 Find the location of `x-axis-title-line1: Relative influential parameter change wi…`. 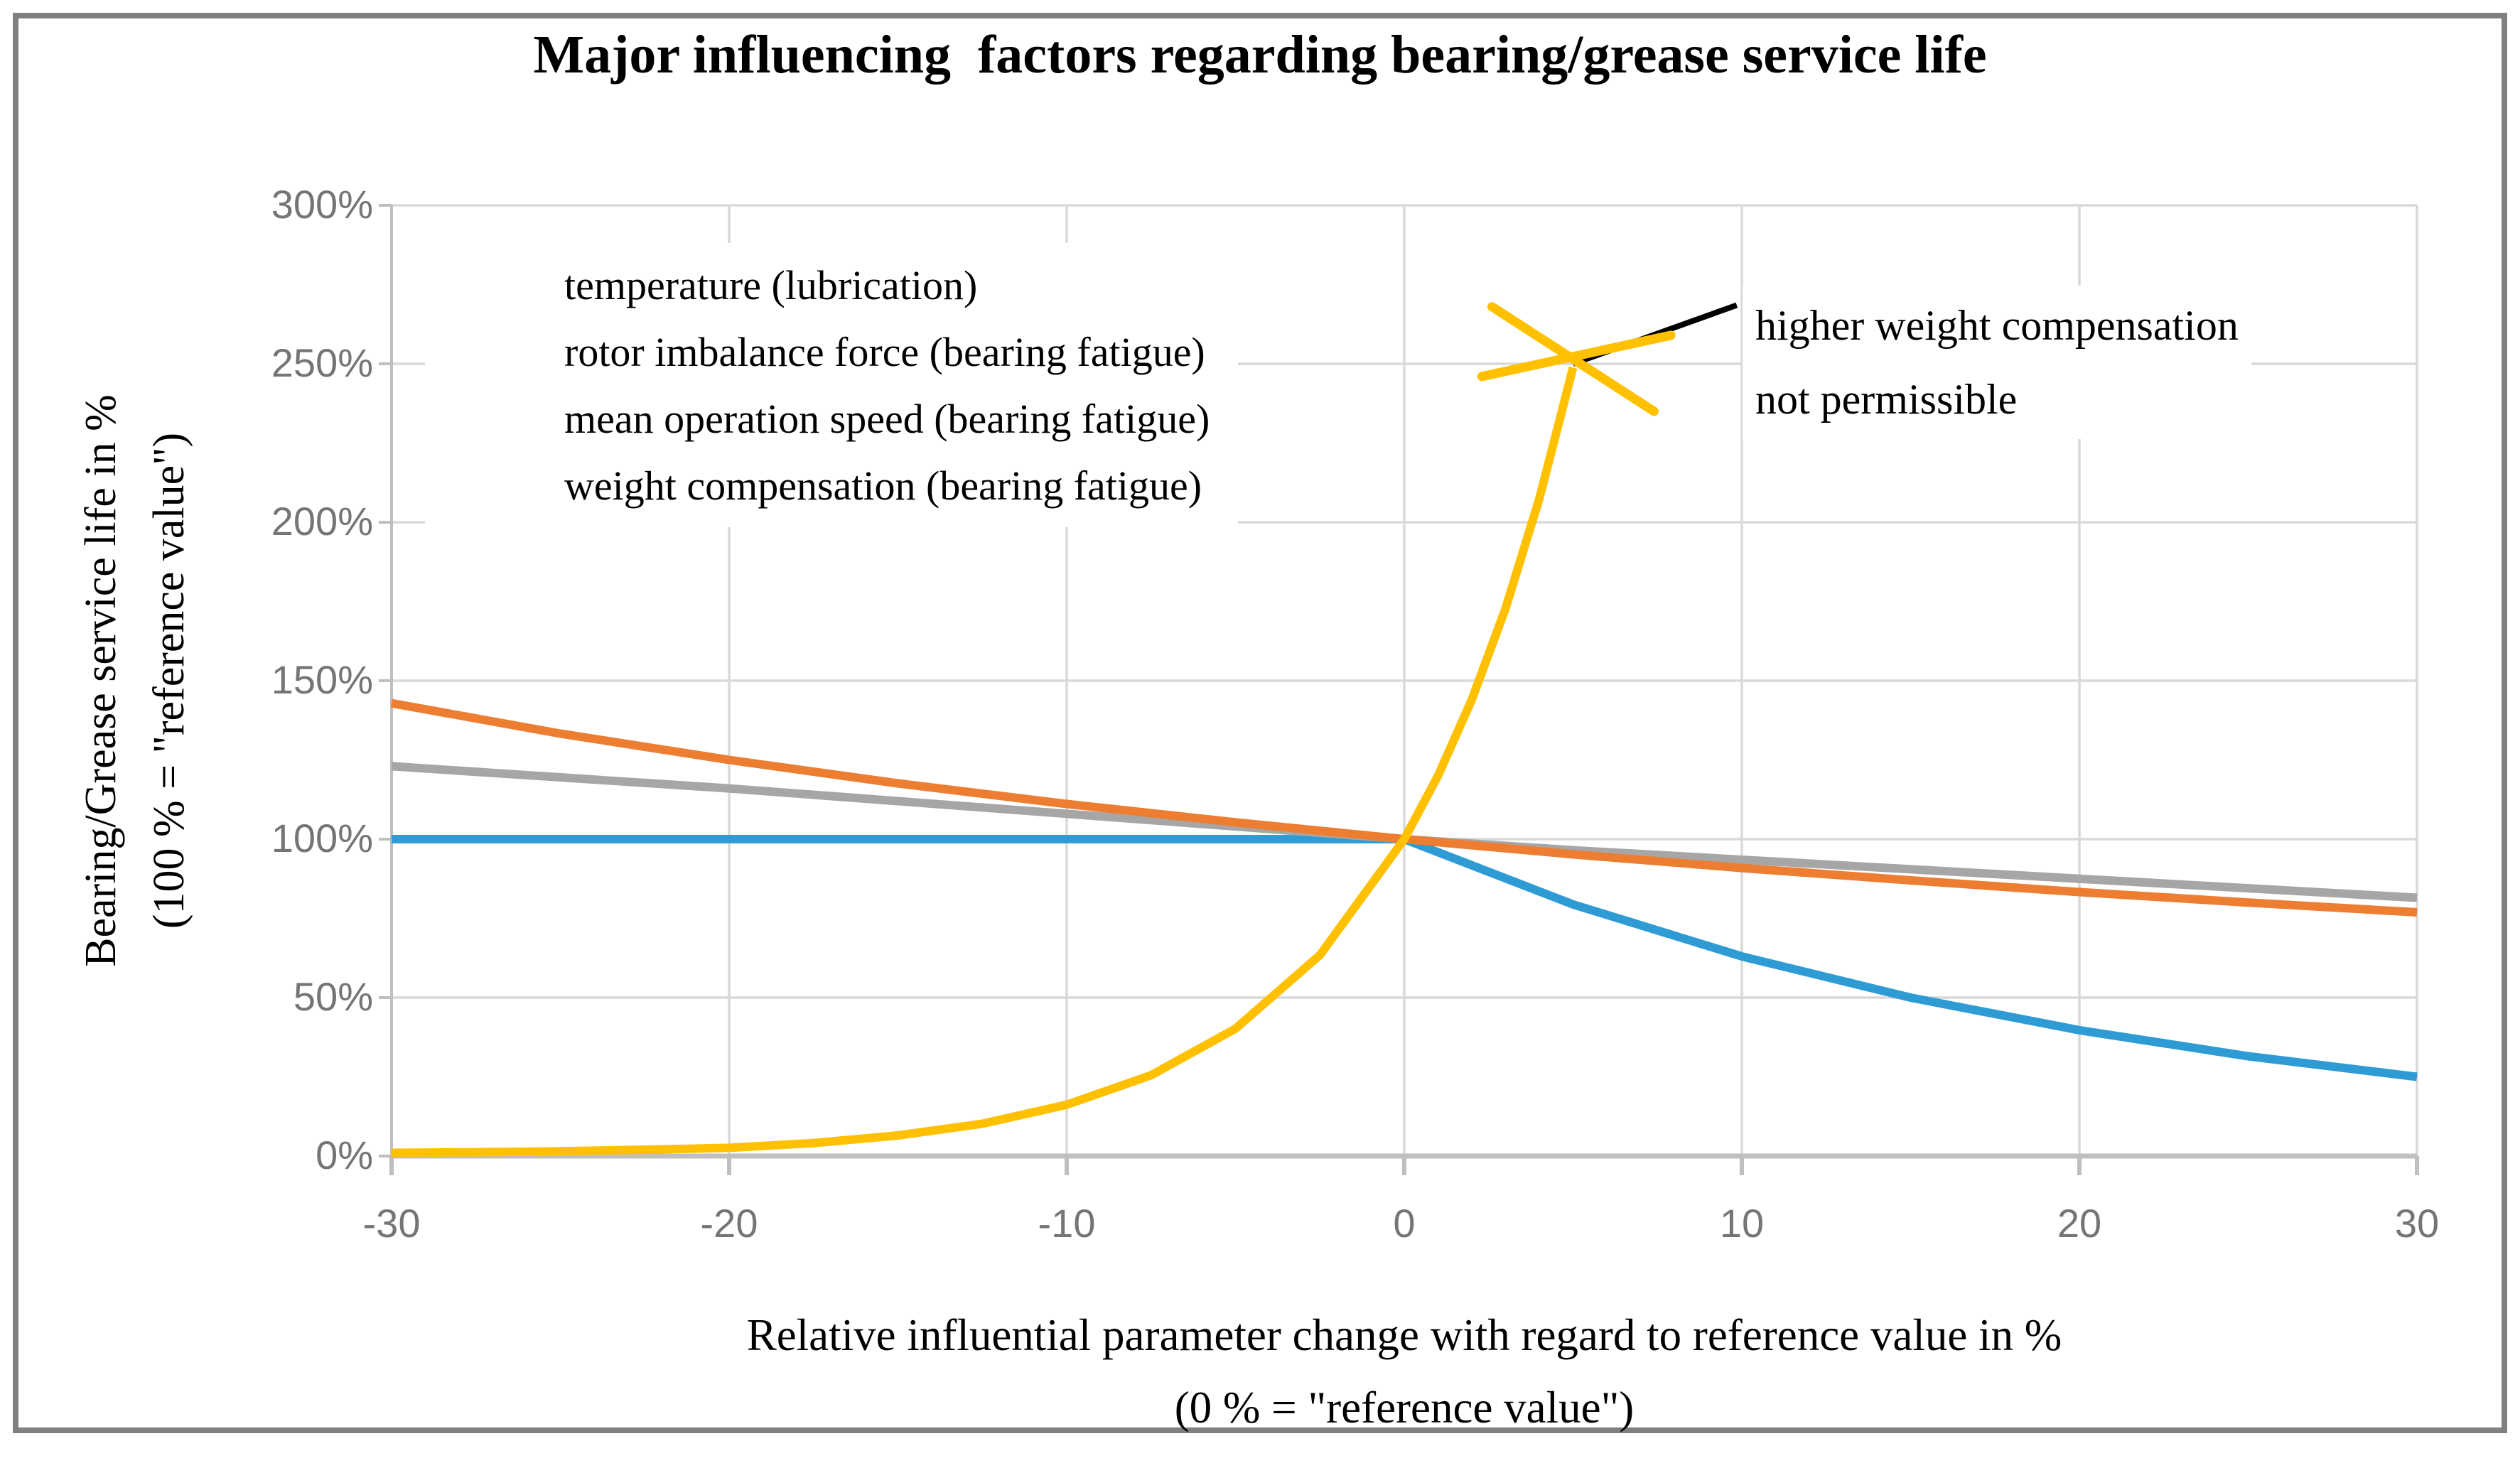

x-axis-title-line1: Relative influential parameter change wi… is located at coordinates (1404, 1335).